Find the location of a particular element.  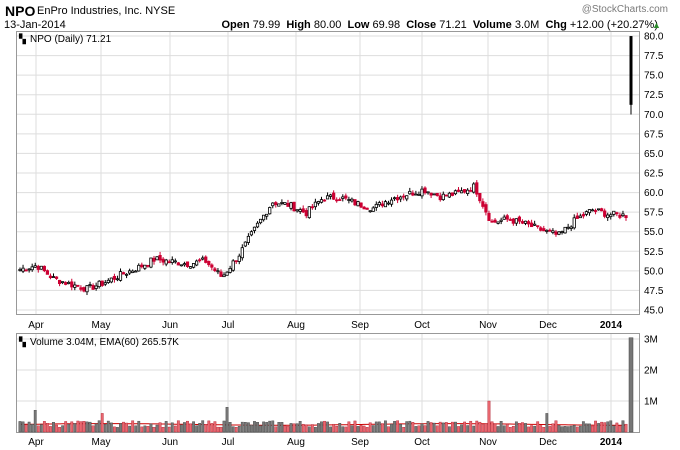

x-tick-label: May is located at coordinates (101, 442).